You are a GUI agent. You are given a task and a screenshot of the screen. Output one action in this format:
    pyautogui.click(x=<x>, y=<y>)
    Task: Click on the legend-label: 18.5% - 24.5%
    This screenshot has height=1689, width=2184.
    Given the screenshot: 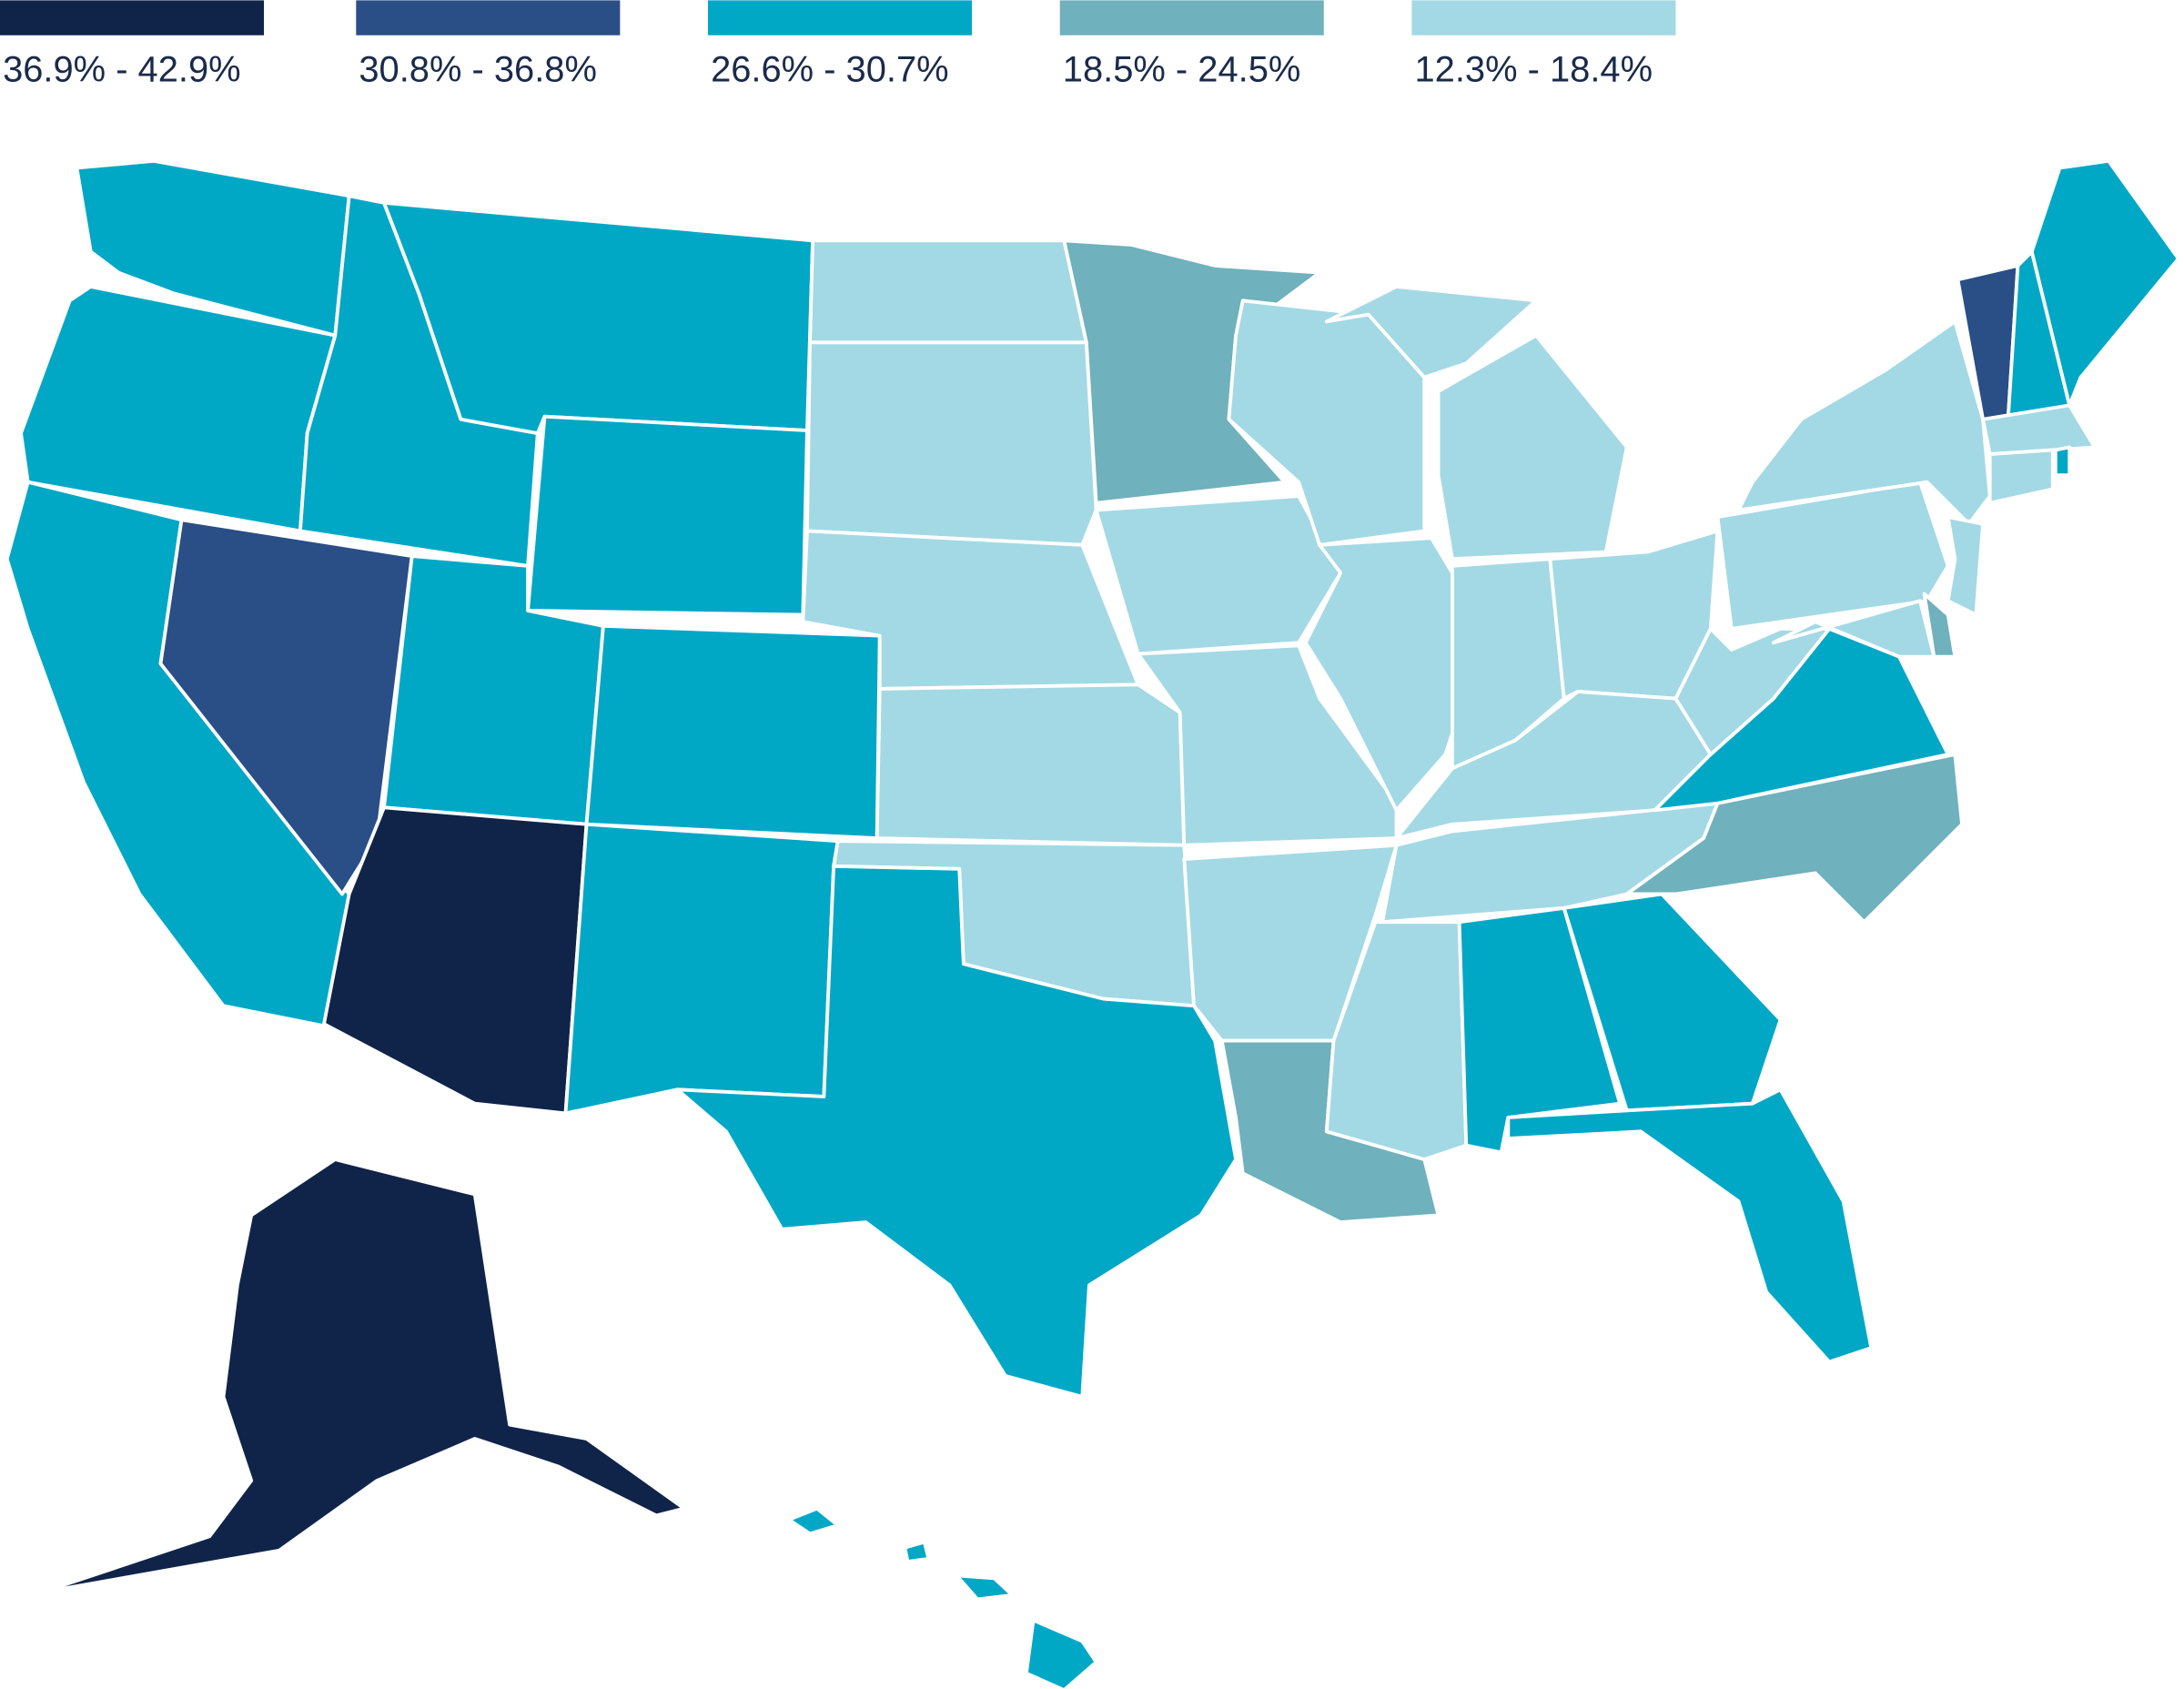 What is the action you would take?
    pyautogui.click(x=1182, y=69)
    